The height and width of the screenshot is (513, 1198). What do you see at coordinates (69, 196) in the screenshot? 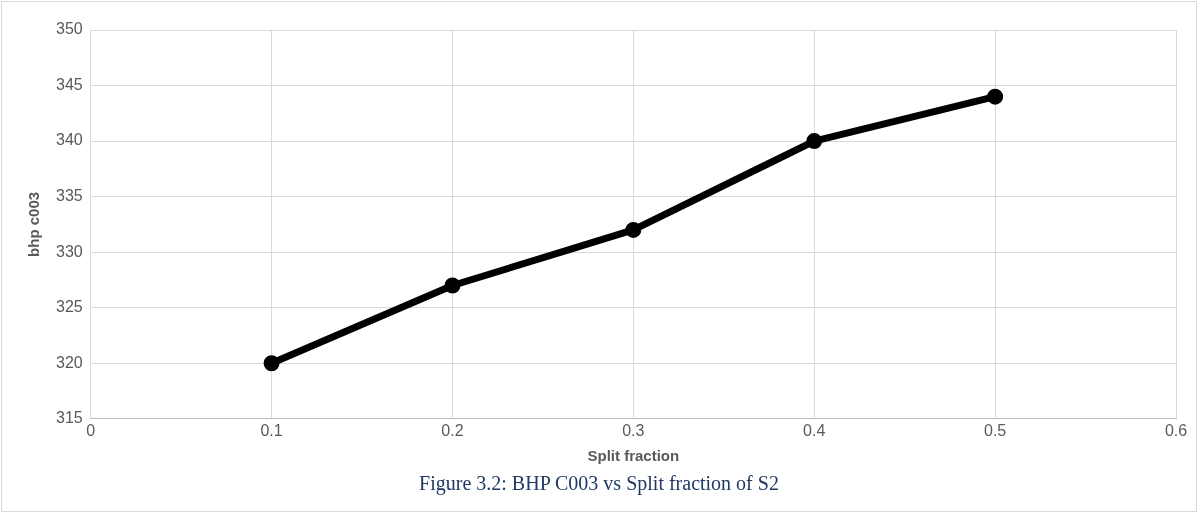
I see `y-tick-label: 335` at bounding box center [69, 196].